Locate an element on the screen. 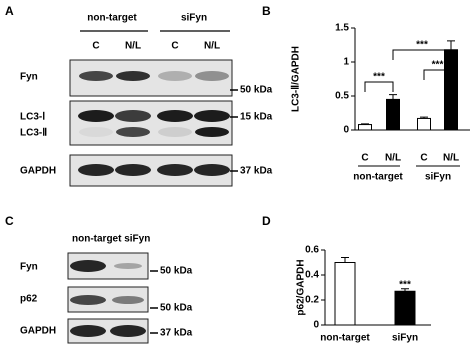 This screenshot has height=354, width=474. blot-header: non-target siFyn is located at coordinates (111, 239).